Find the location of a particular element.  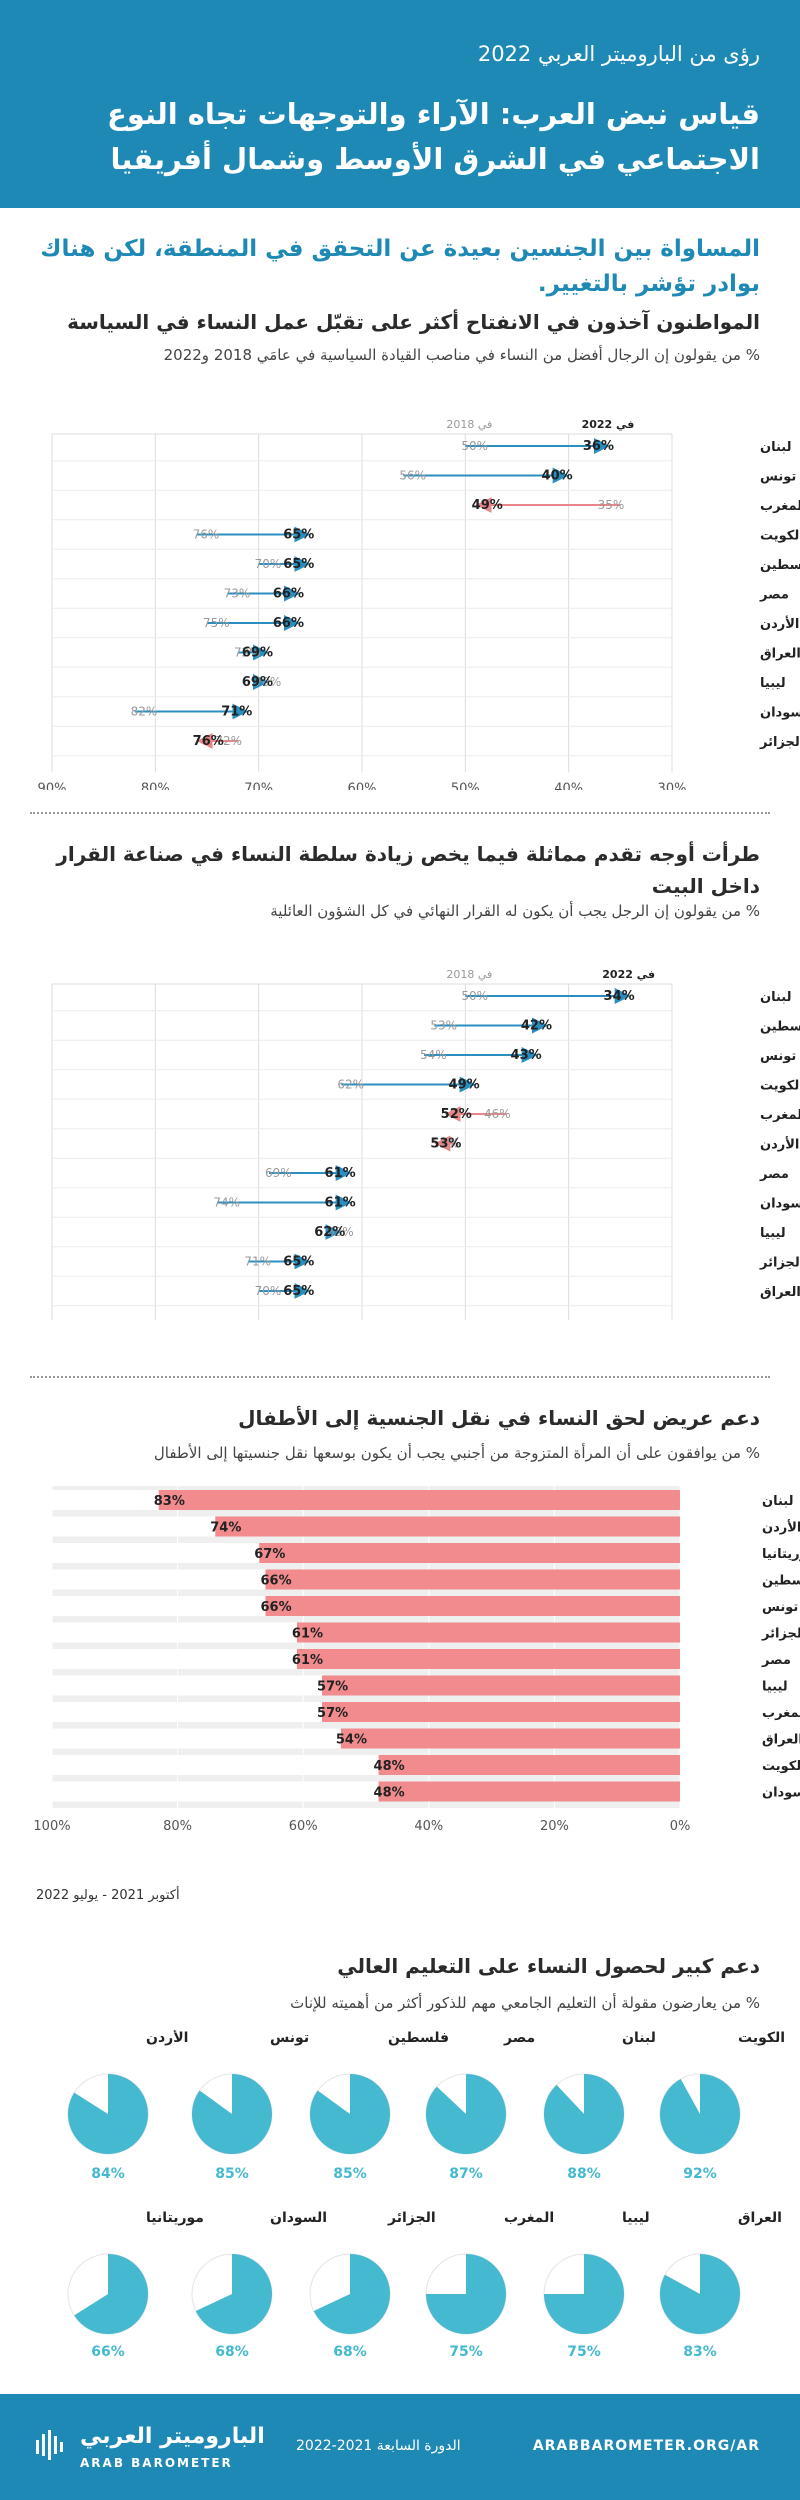

footer-url: ARABBAROMETER.ORG/AR is located at coordinates (646, 2446).